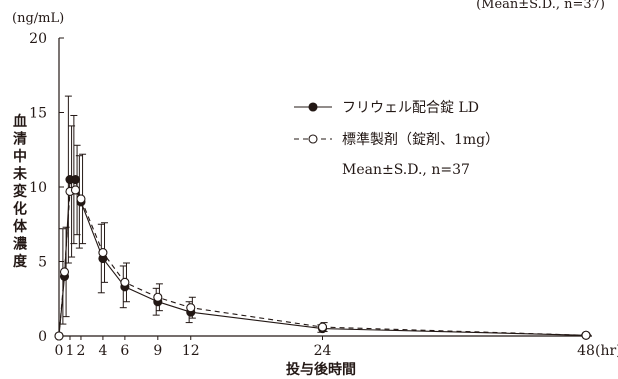 The width and height of the screenshot is (618, 379). Describe the element at coordinates (80, 351) in the screenshot. I see `x-tick-label: 2` at that location.